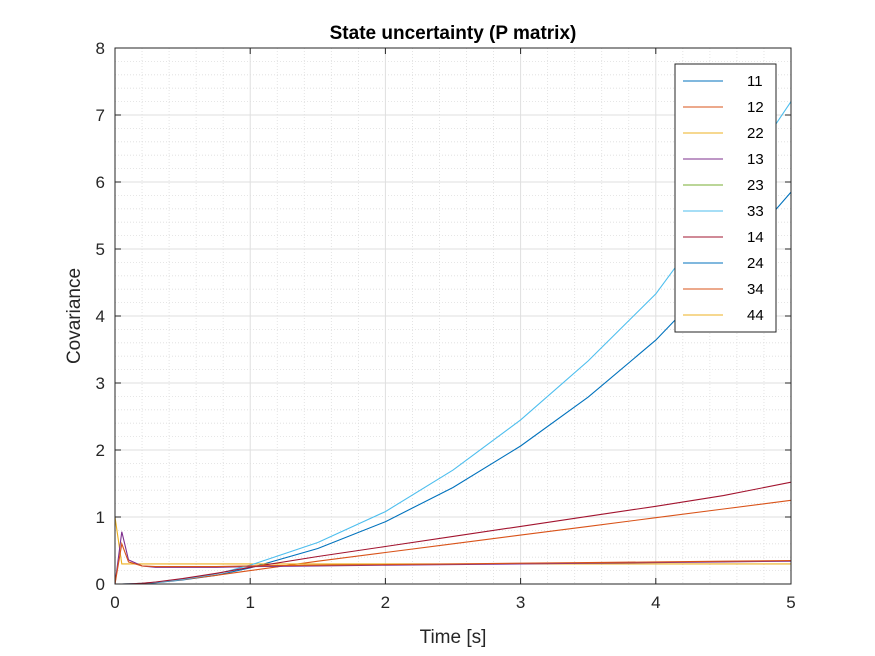 Image resolution: width=875 pixels, height=656 pixels. I want to click on x-tick-label: 2, so click(385, 602).